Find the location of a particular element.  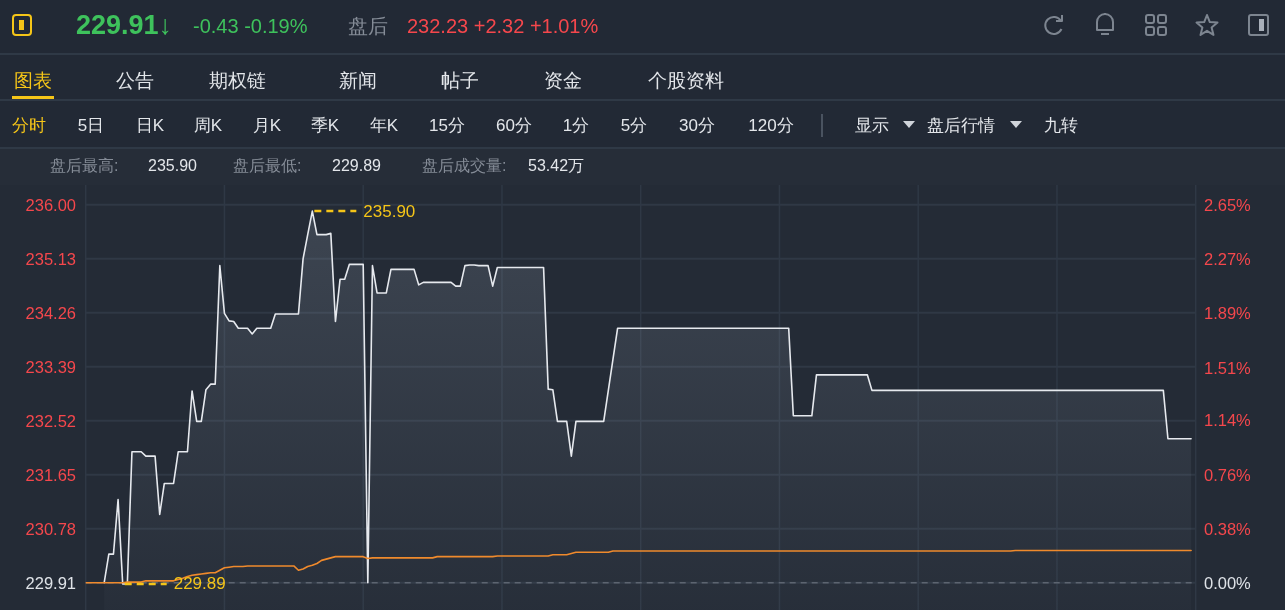

text: 232.23 +2.32 +1.01% is located at coordinates (503, 26).